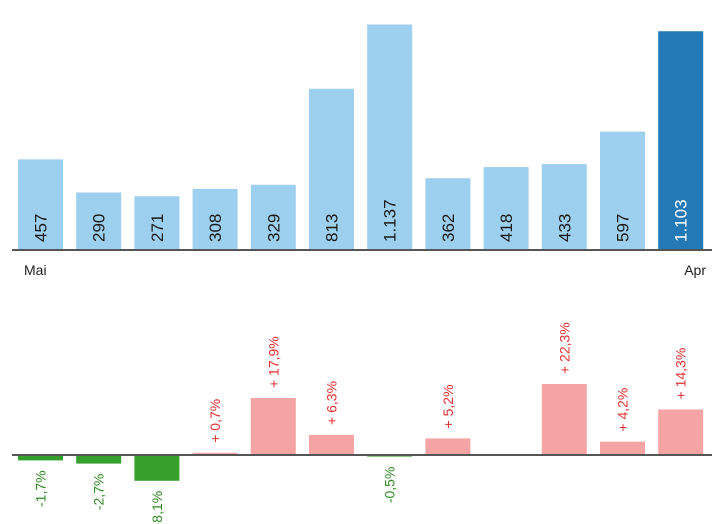 This screenshot has width=716, height=524. What do you see at coordinates (41, 488) in the screenshot?
I see `change-label: -1,7%` at bounding box center [41, 488].